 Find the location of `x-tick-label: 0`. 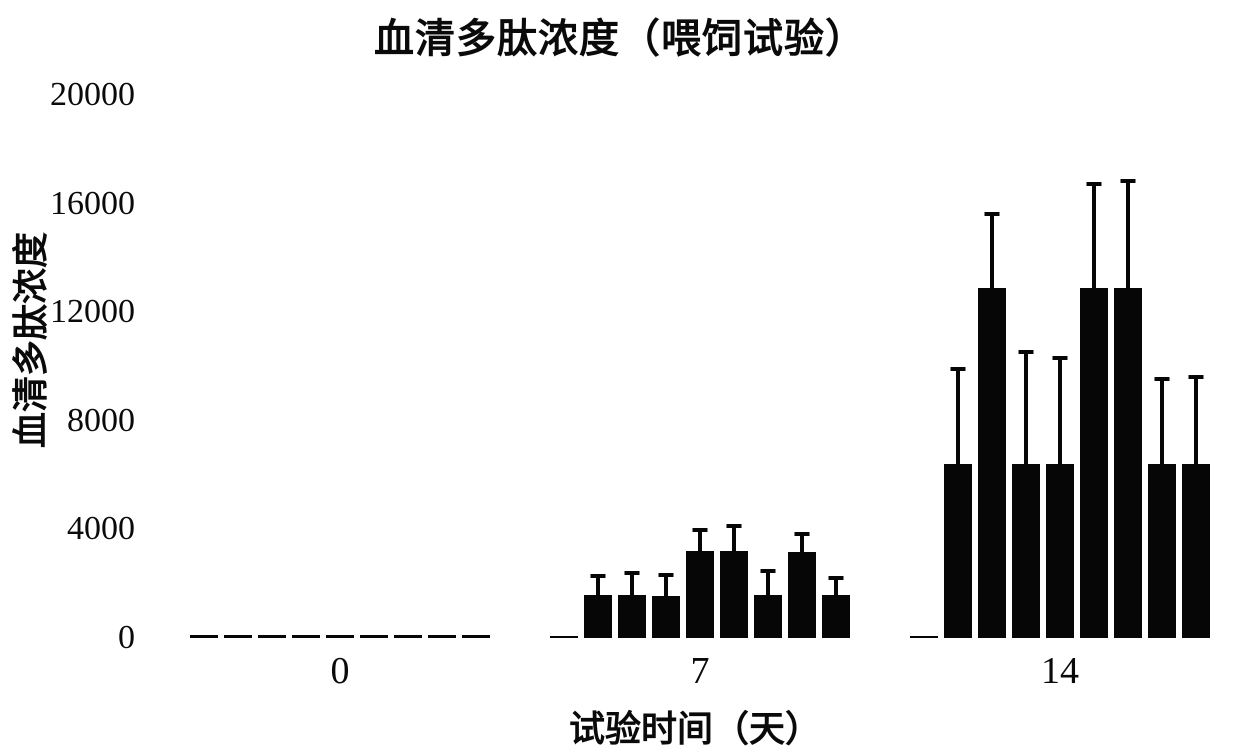

x-tick-label: 0 is located at coordinates (340, 671).